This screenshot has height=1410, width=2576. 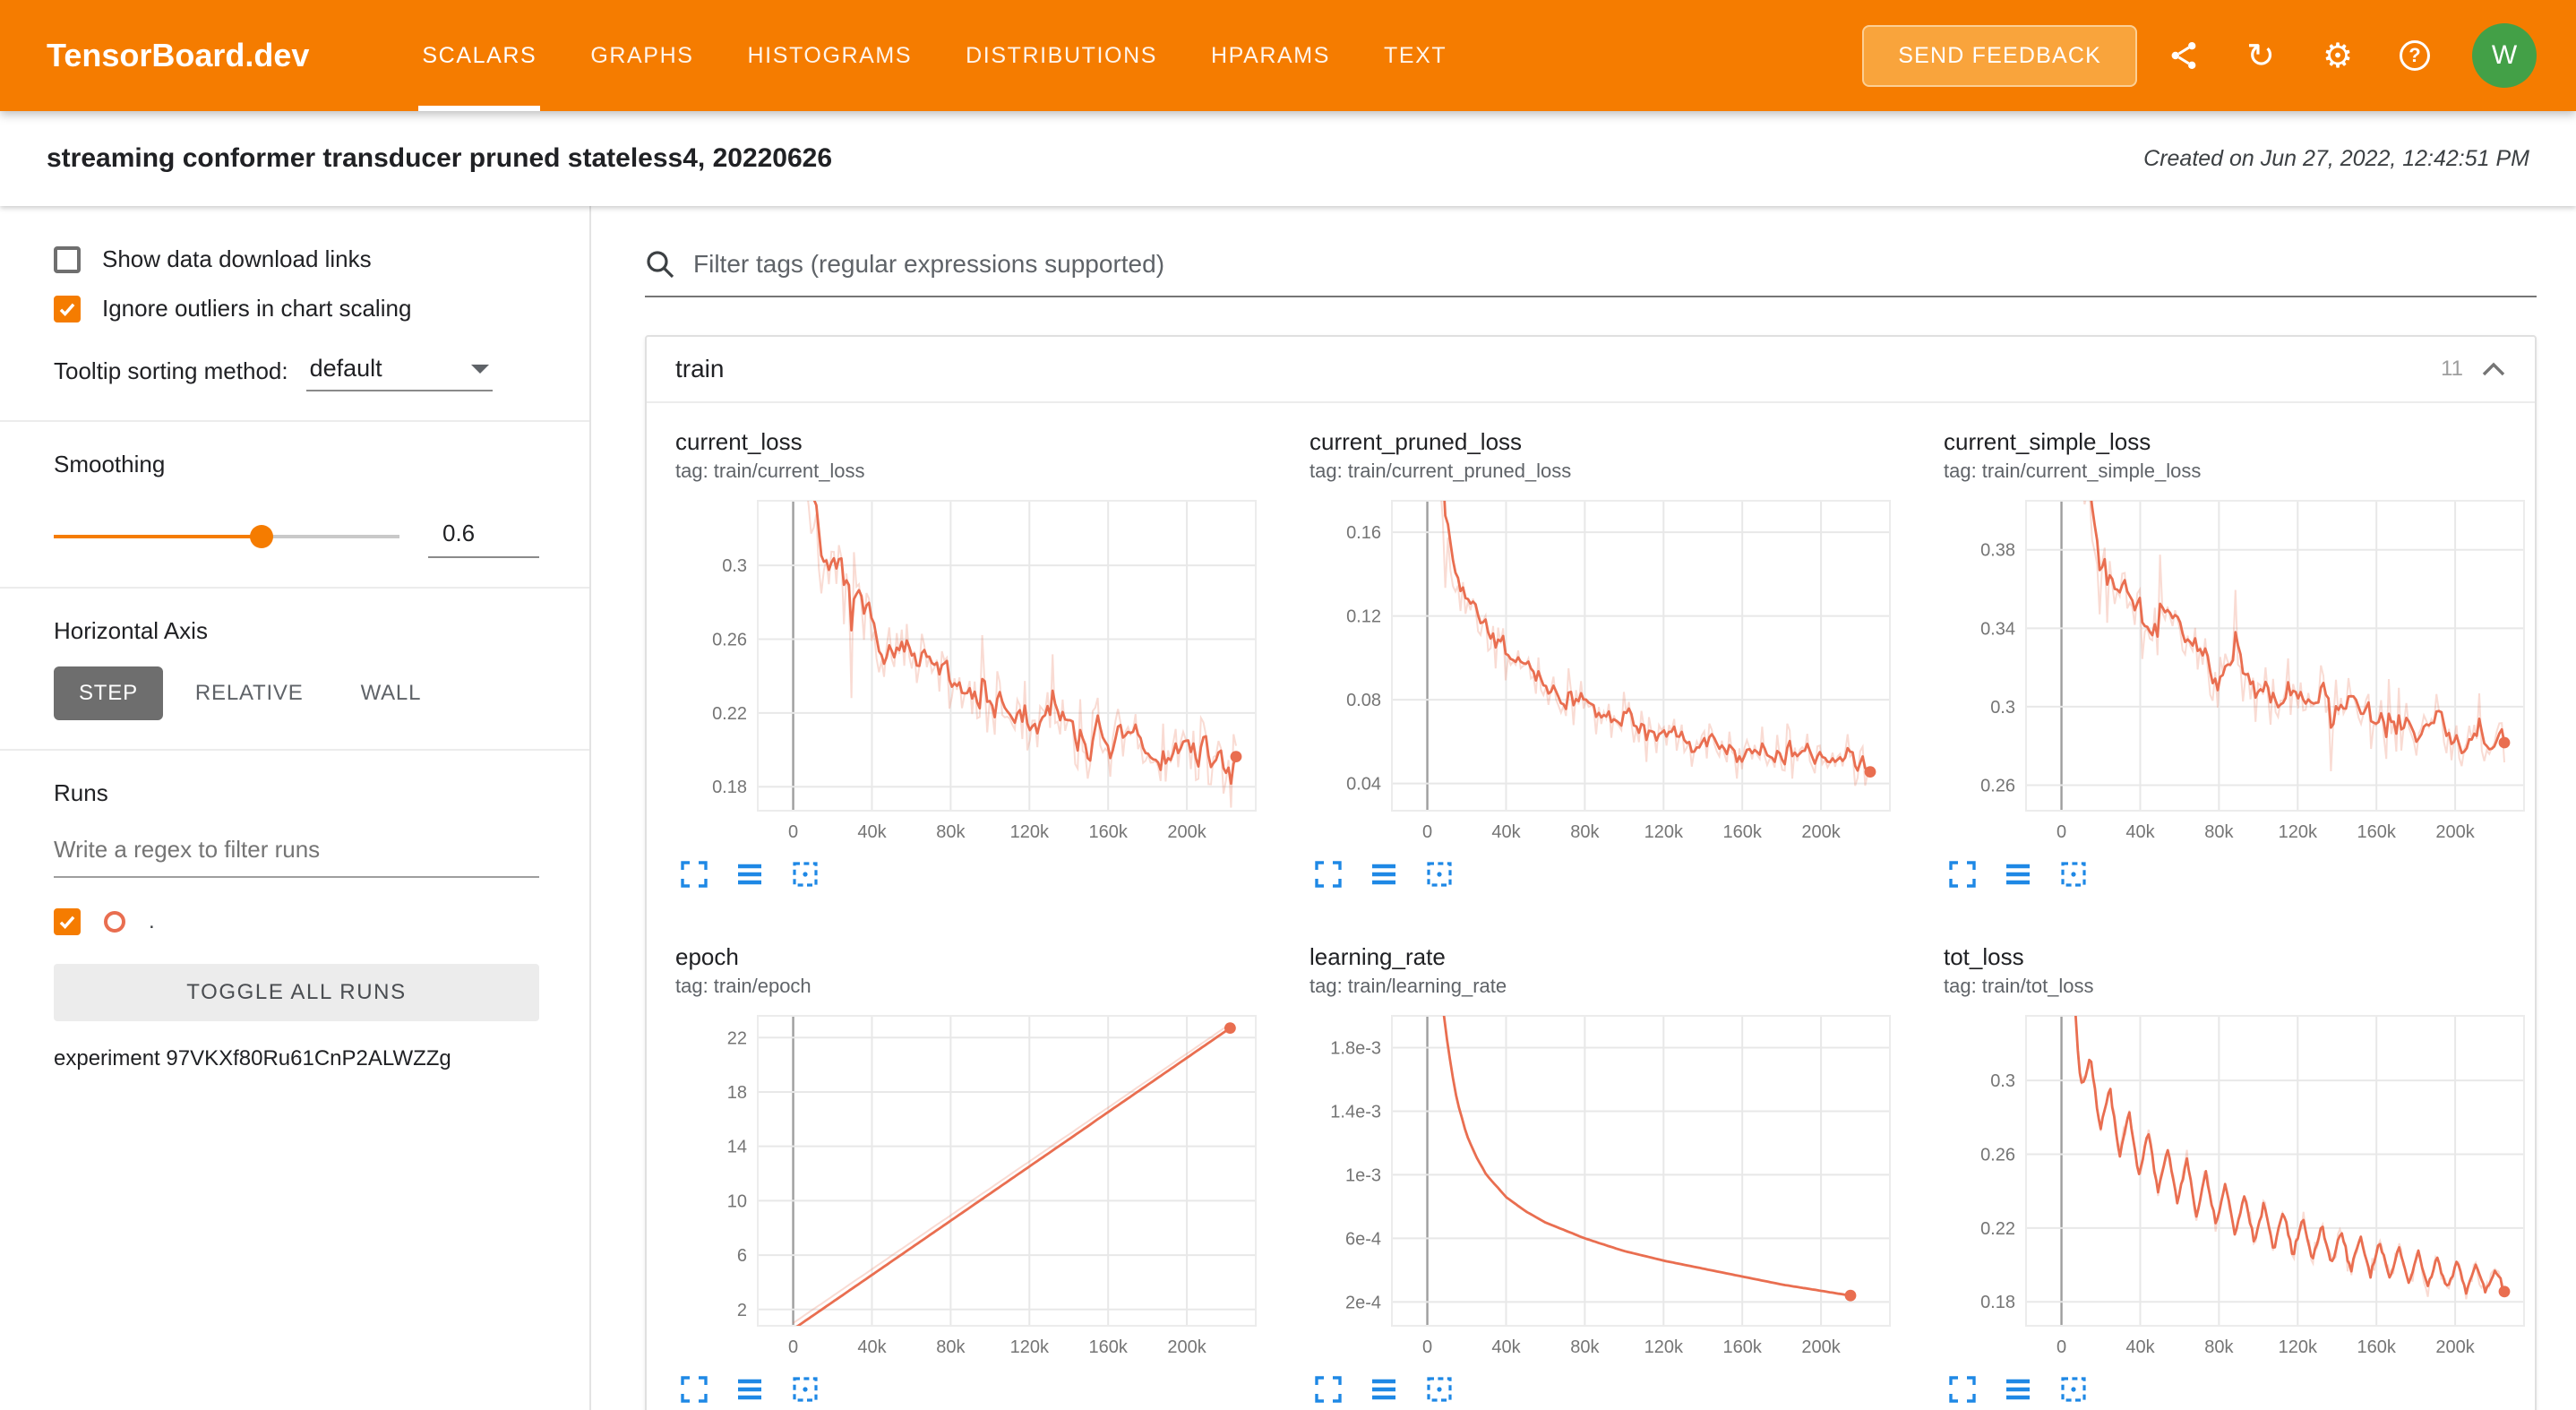 I want to click on tab-text: TEXT, so click(x=1415, y=55).